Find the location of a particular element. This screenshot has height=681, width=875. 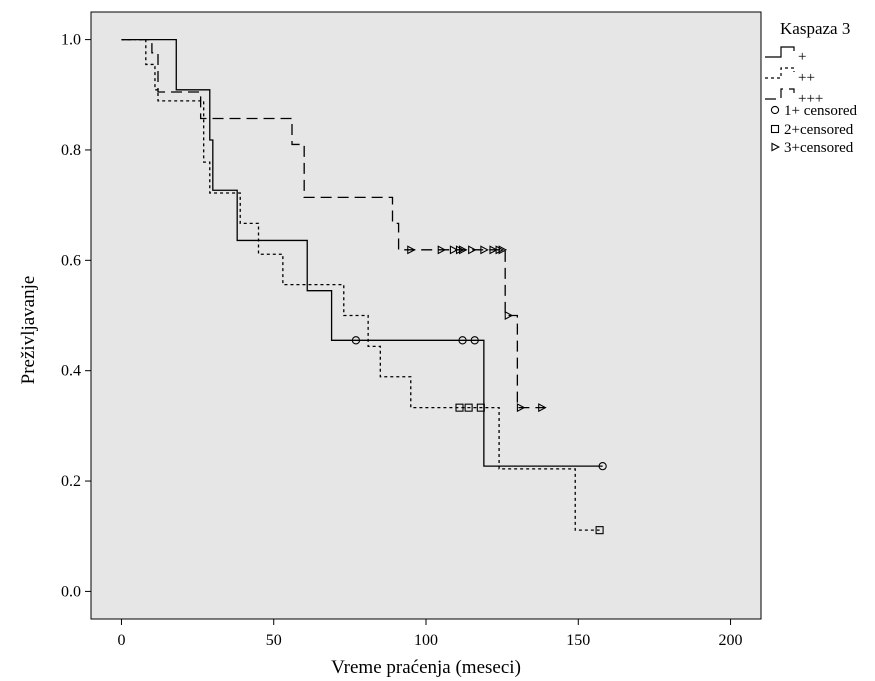

x-tick-label: 100 is located at coordinates (426, 640).